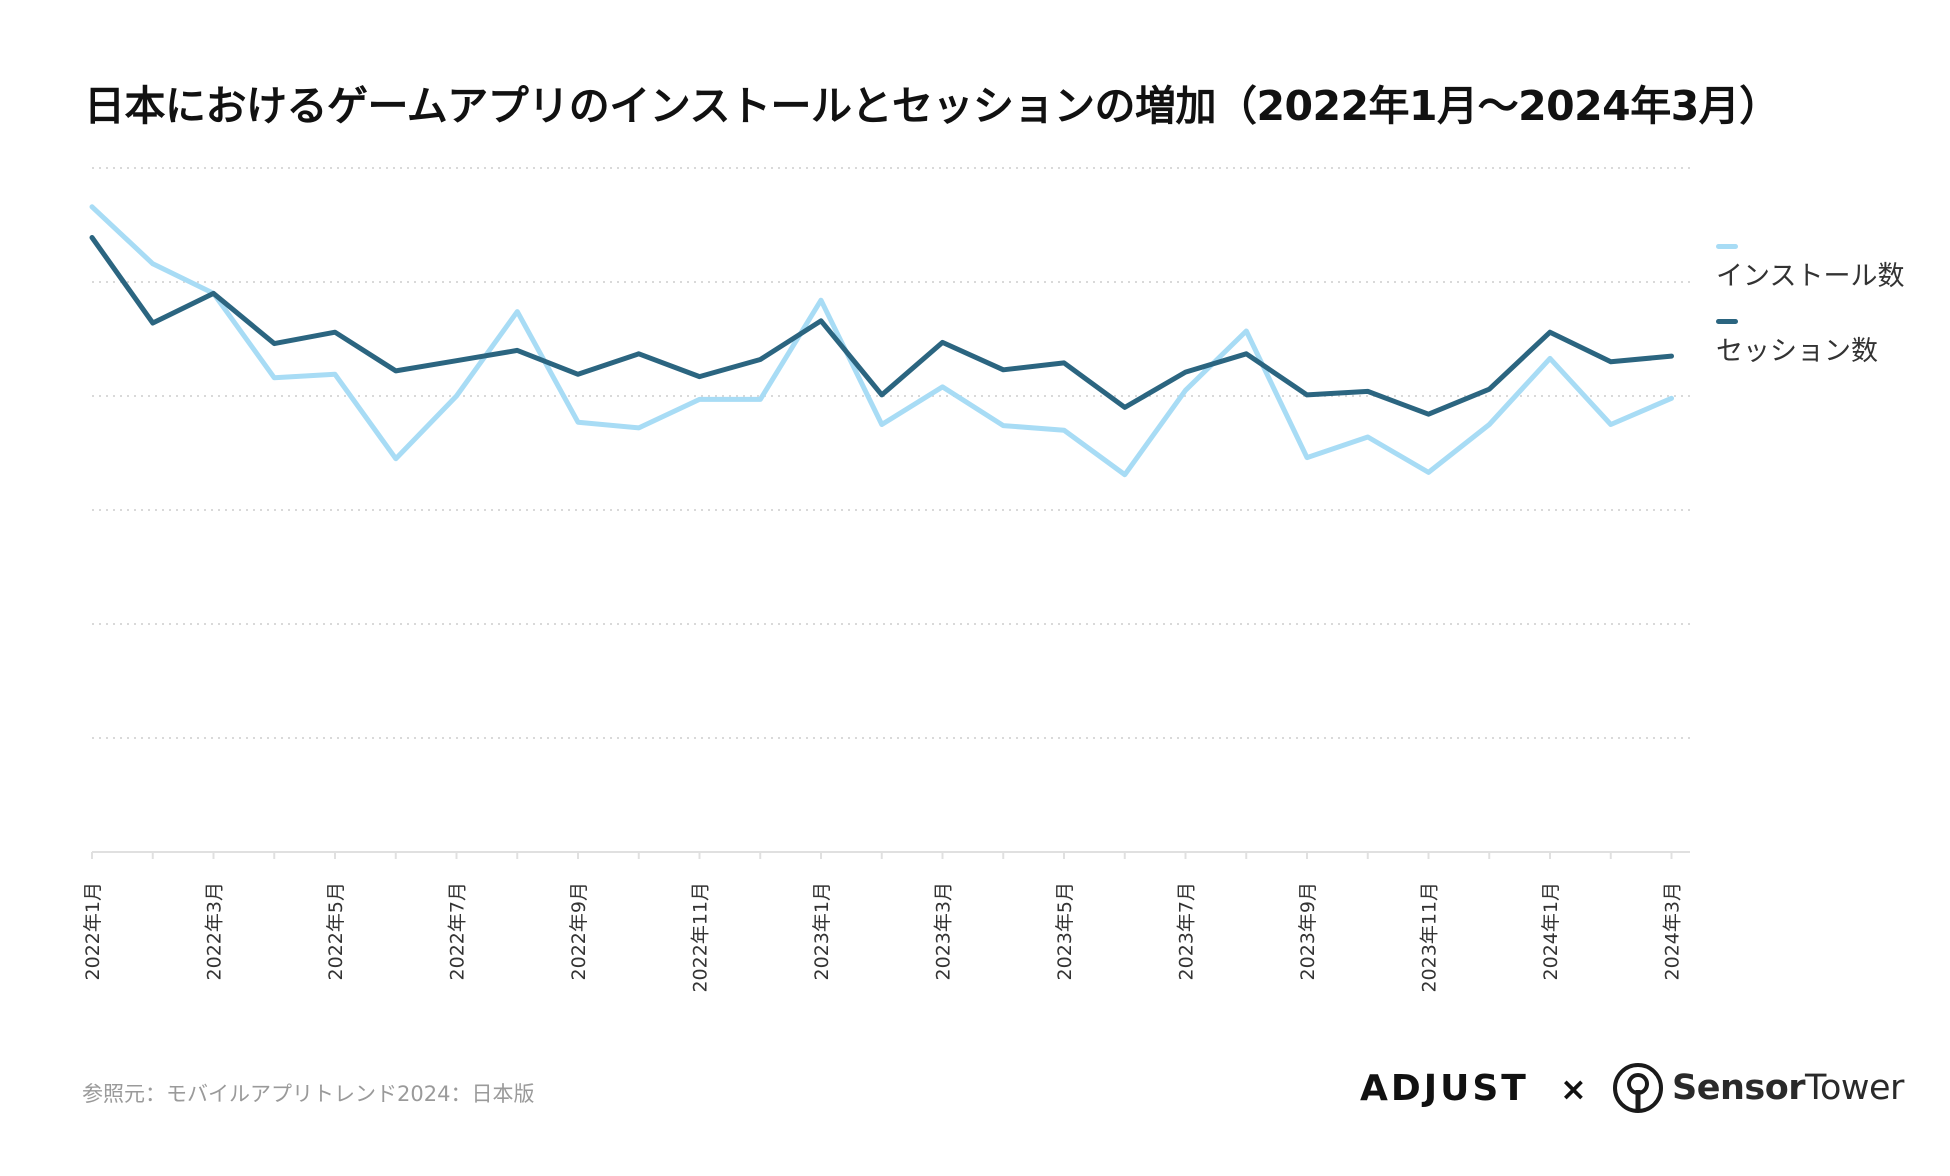  Describe the element at coordinates (1673, 931) in the screenshot. I see `x-tick-label: 2024年3月` at that location.